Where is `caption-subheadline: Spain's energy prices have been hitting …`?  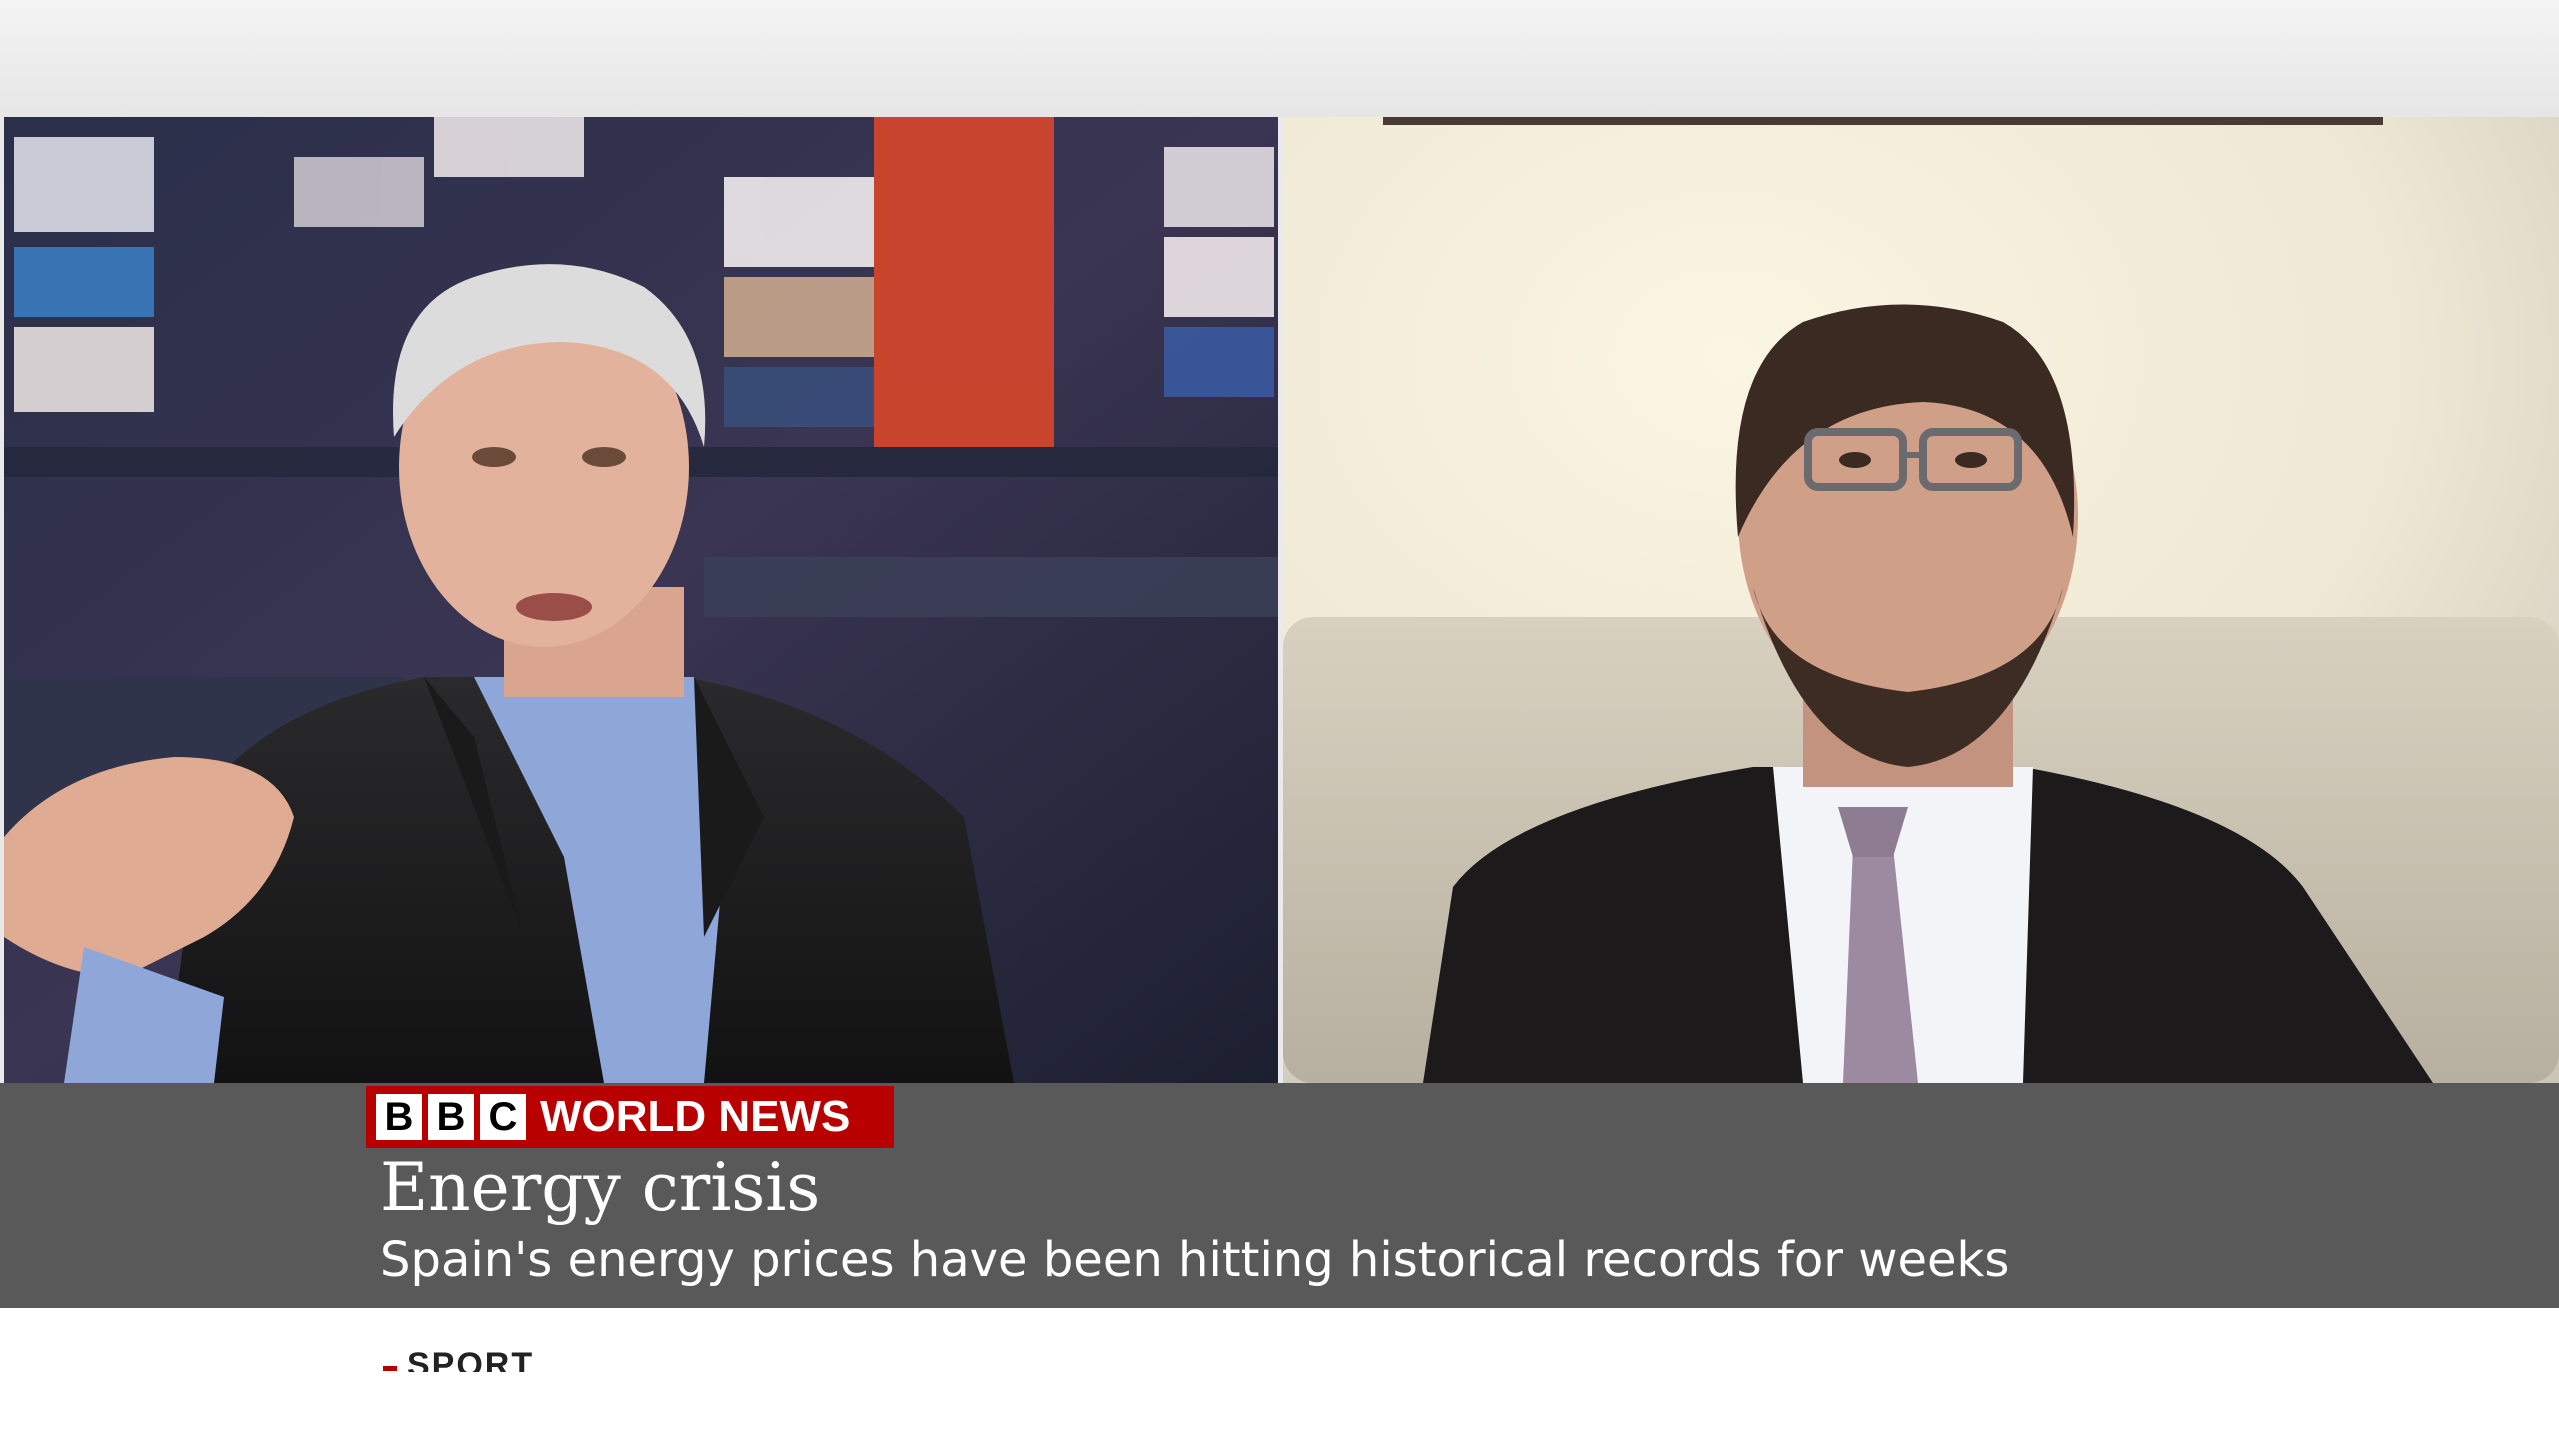 caption-subheadline: Spain's energy prices have been hitting … is located at coordinates (1195, 1260).